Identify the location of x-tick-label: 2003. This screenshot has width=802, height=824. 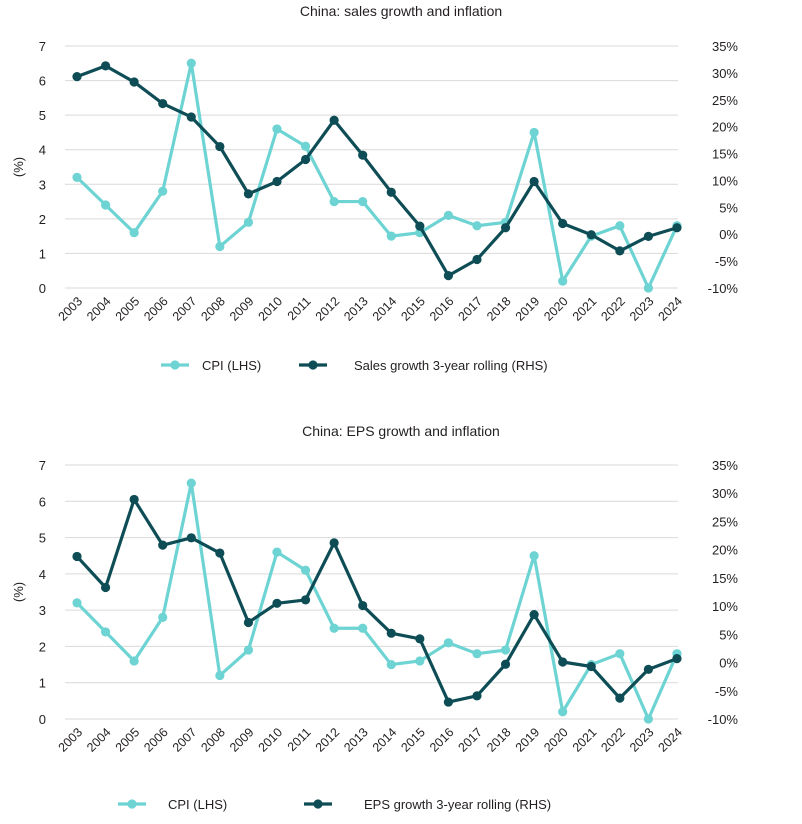
(71, 309).